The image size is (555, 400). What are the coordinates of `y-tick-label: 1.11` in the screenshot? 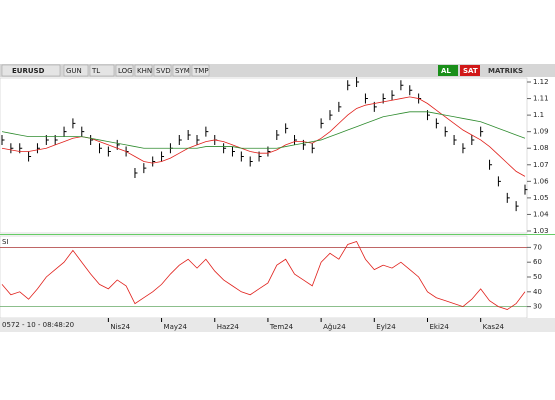 It's located at (541, 99).